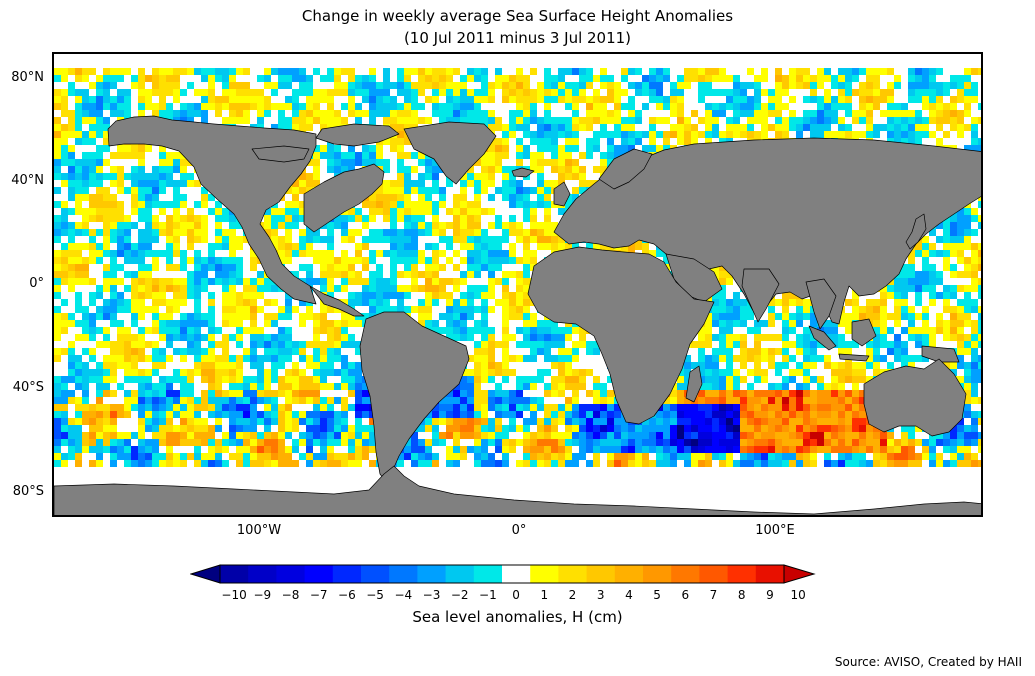  What do you see at coordinates (760, 295) in the screenshot?
I see `india` at bounding box center [760, 295].